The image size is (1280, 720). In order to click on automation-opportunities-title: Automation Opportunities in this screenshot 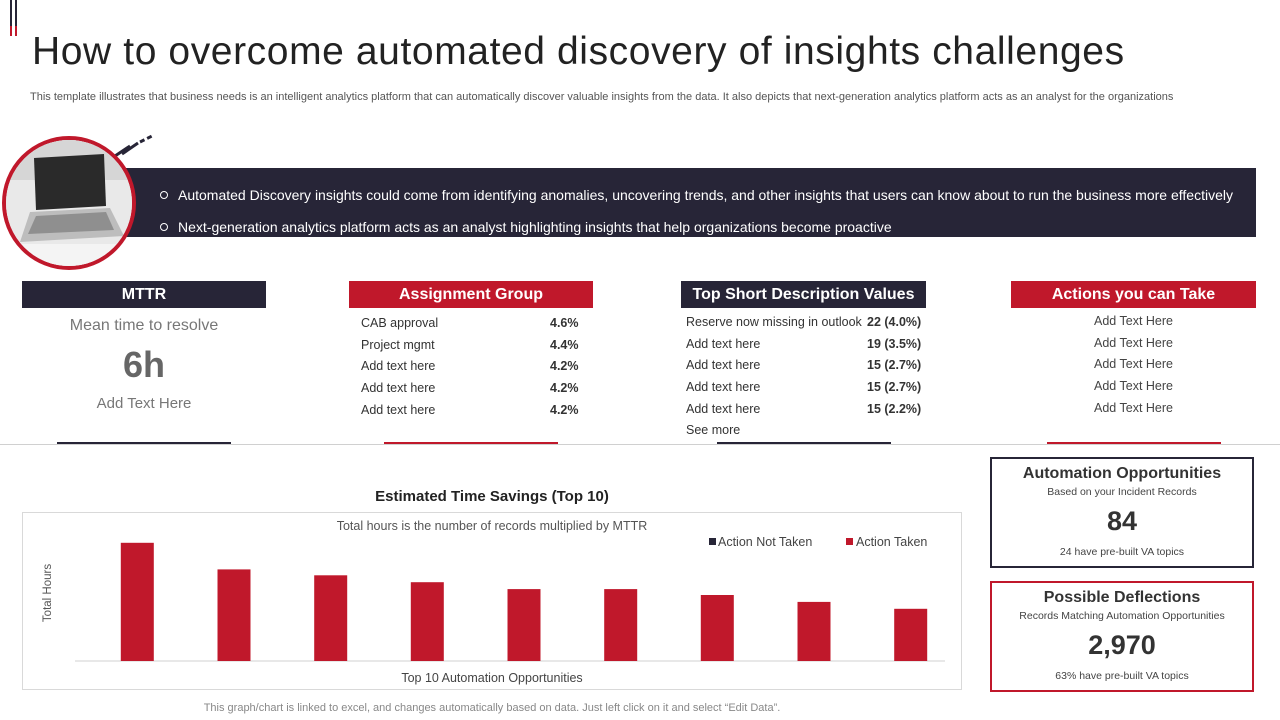, I will do `click(1122, 473)`.